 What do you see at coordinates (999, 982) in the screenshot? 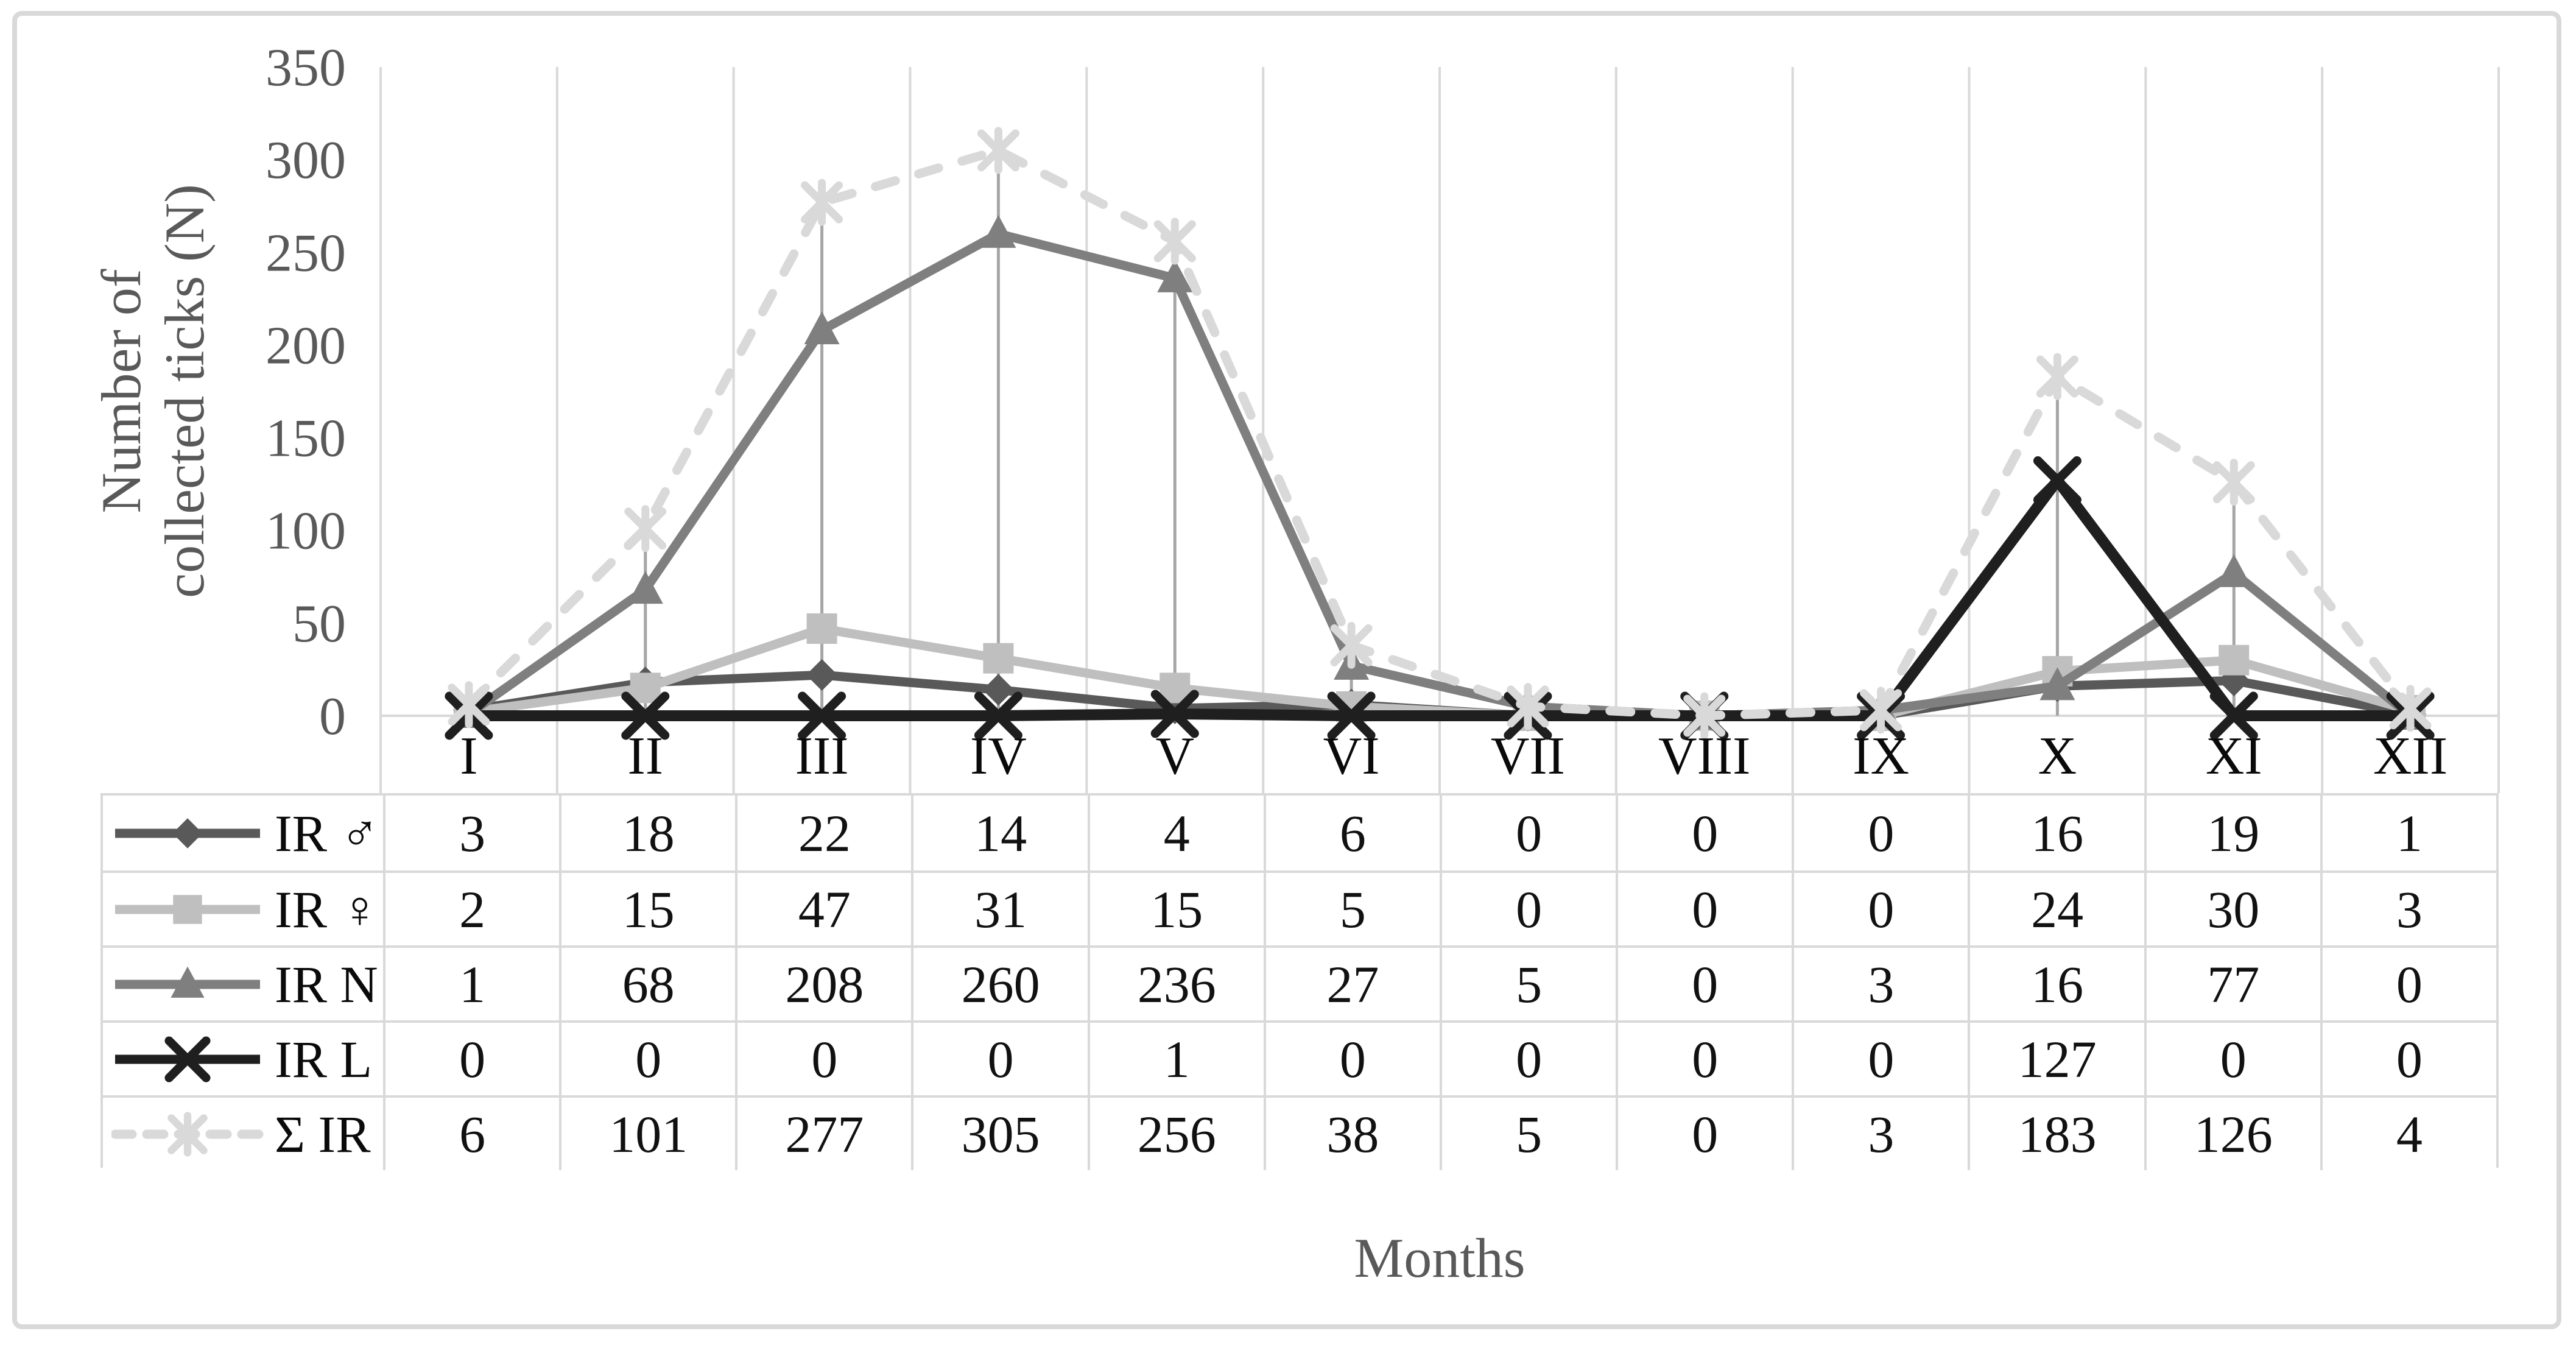
I see `table-value-cell: 260` at bounding box center [999, 982].